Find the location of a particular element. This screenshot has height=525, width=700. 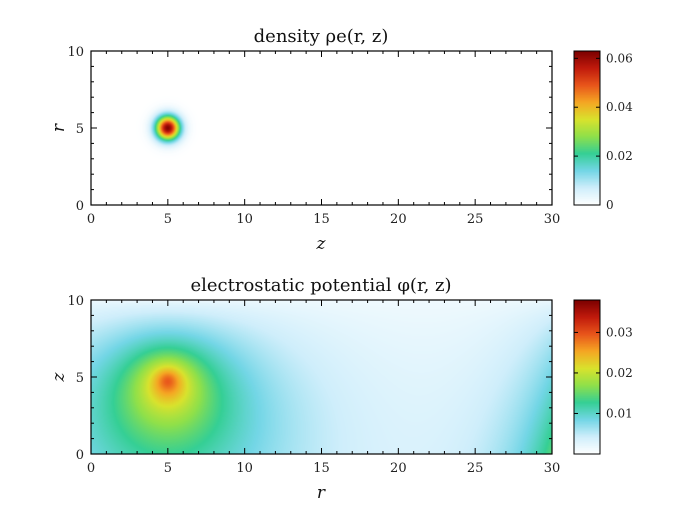

potential-colorbar-frame is located at coordinates (587, 377).